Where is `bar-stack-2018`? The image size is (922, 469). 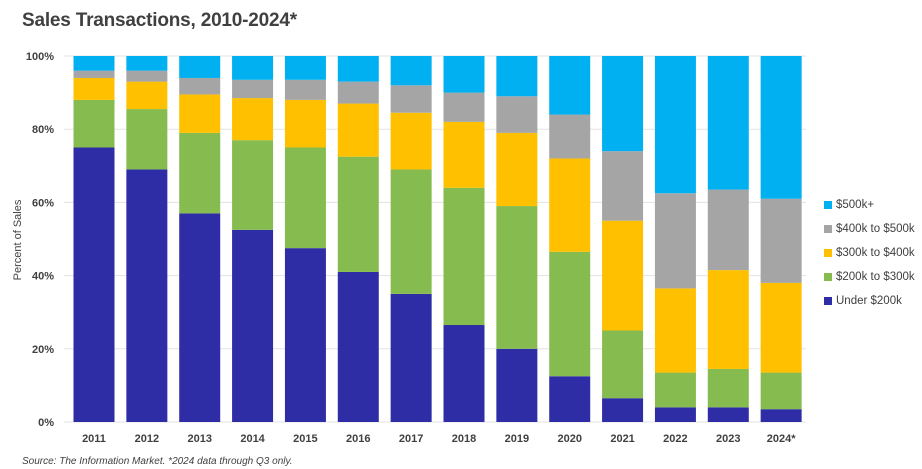 bar-stack-2018 is located at coordinates (464, 239).